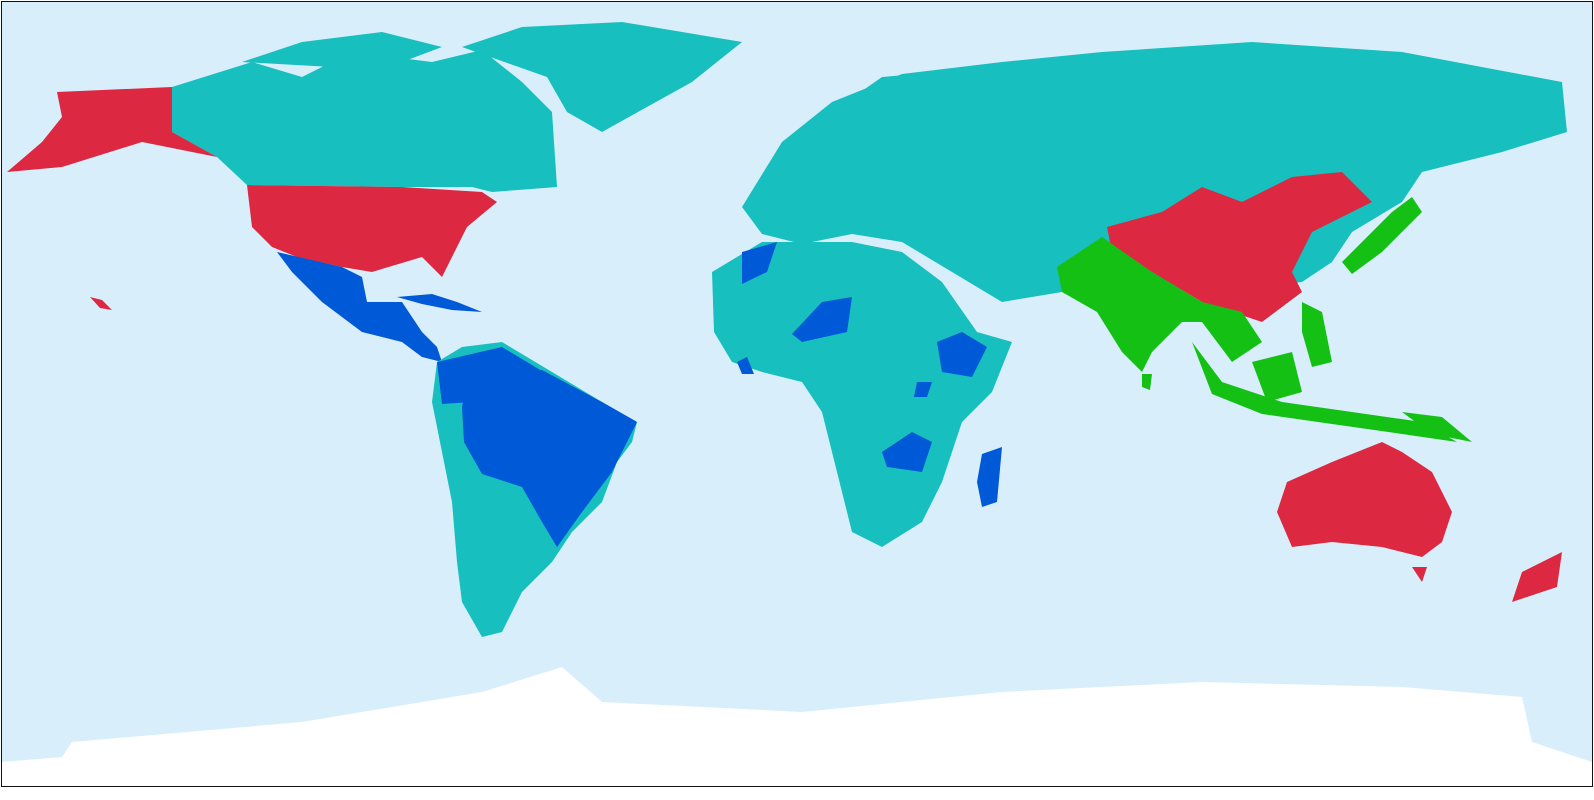  Describe the element at coordinates (1382, 235) in the screenshot. I see `japan` at that location.